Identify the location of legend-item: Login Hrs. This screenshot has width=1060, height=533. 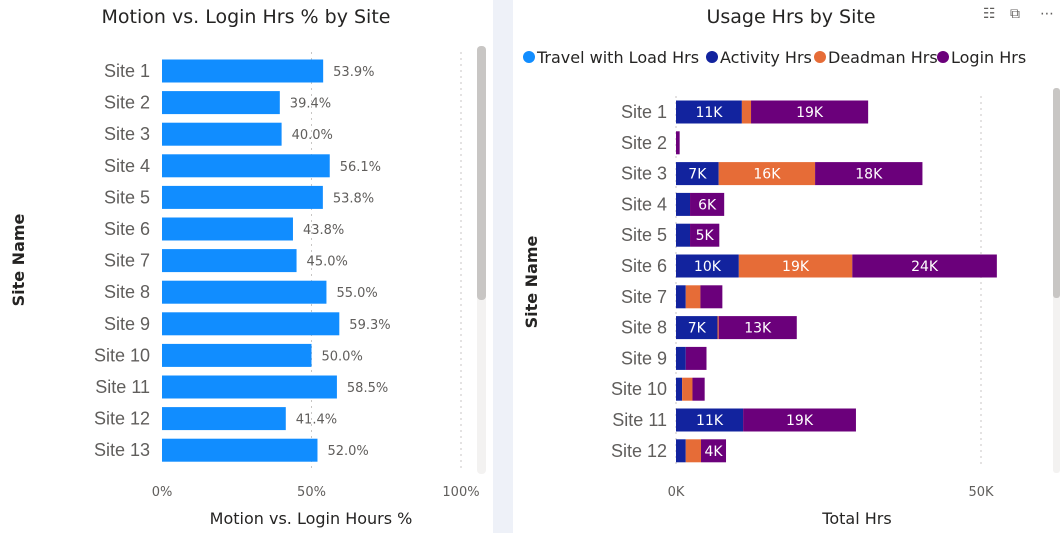
(981, 57).